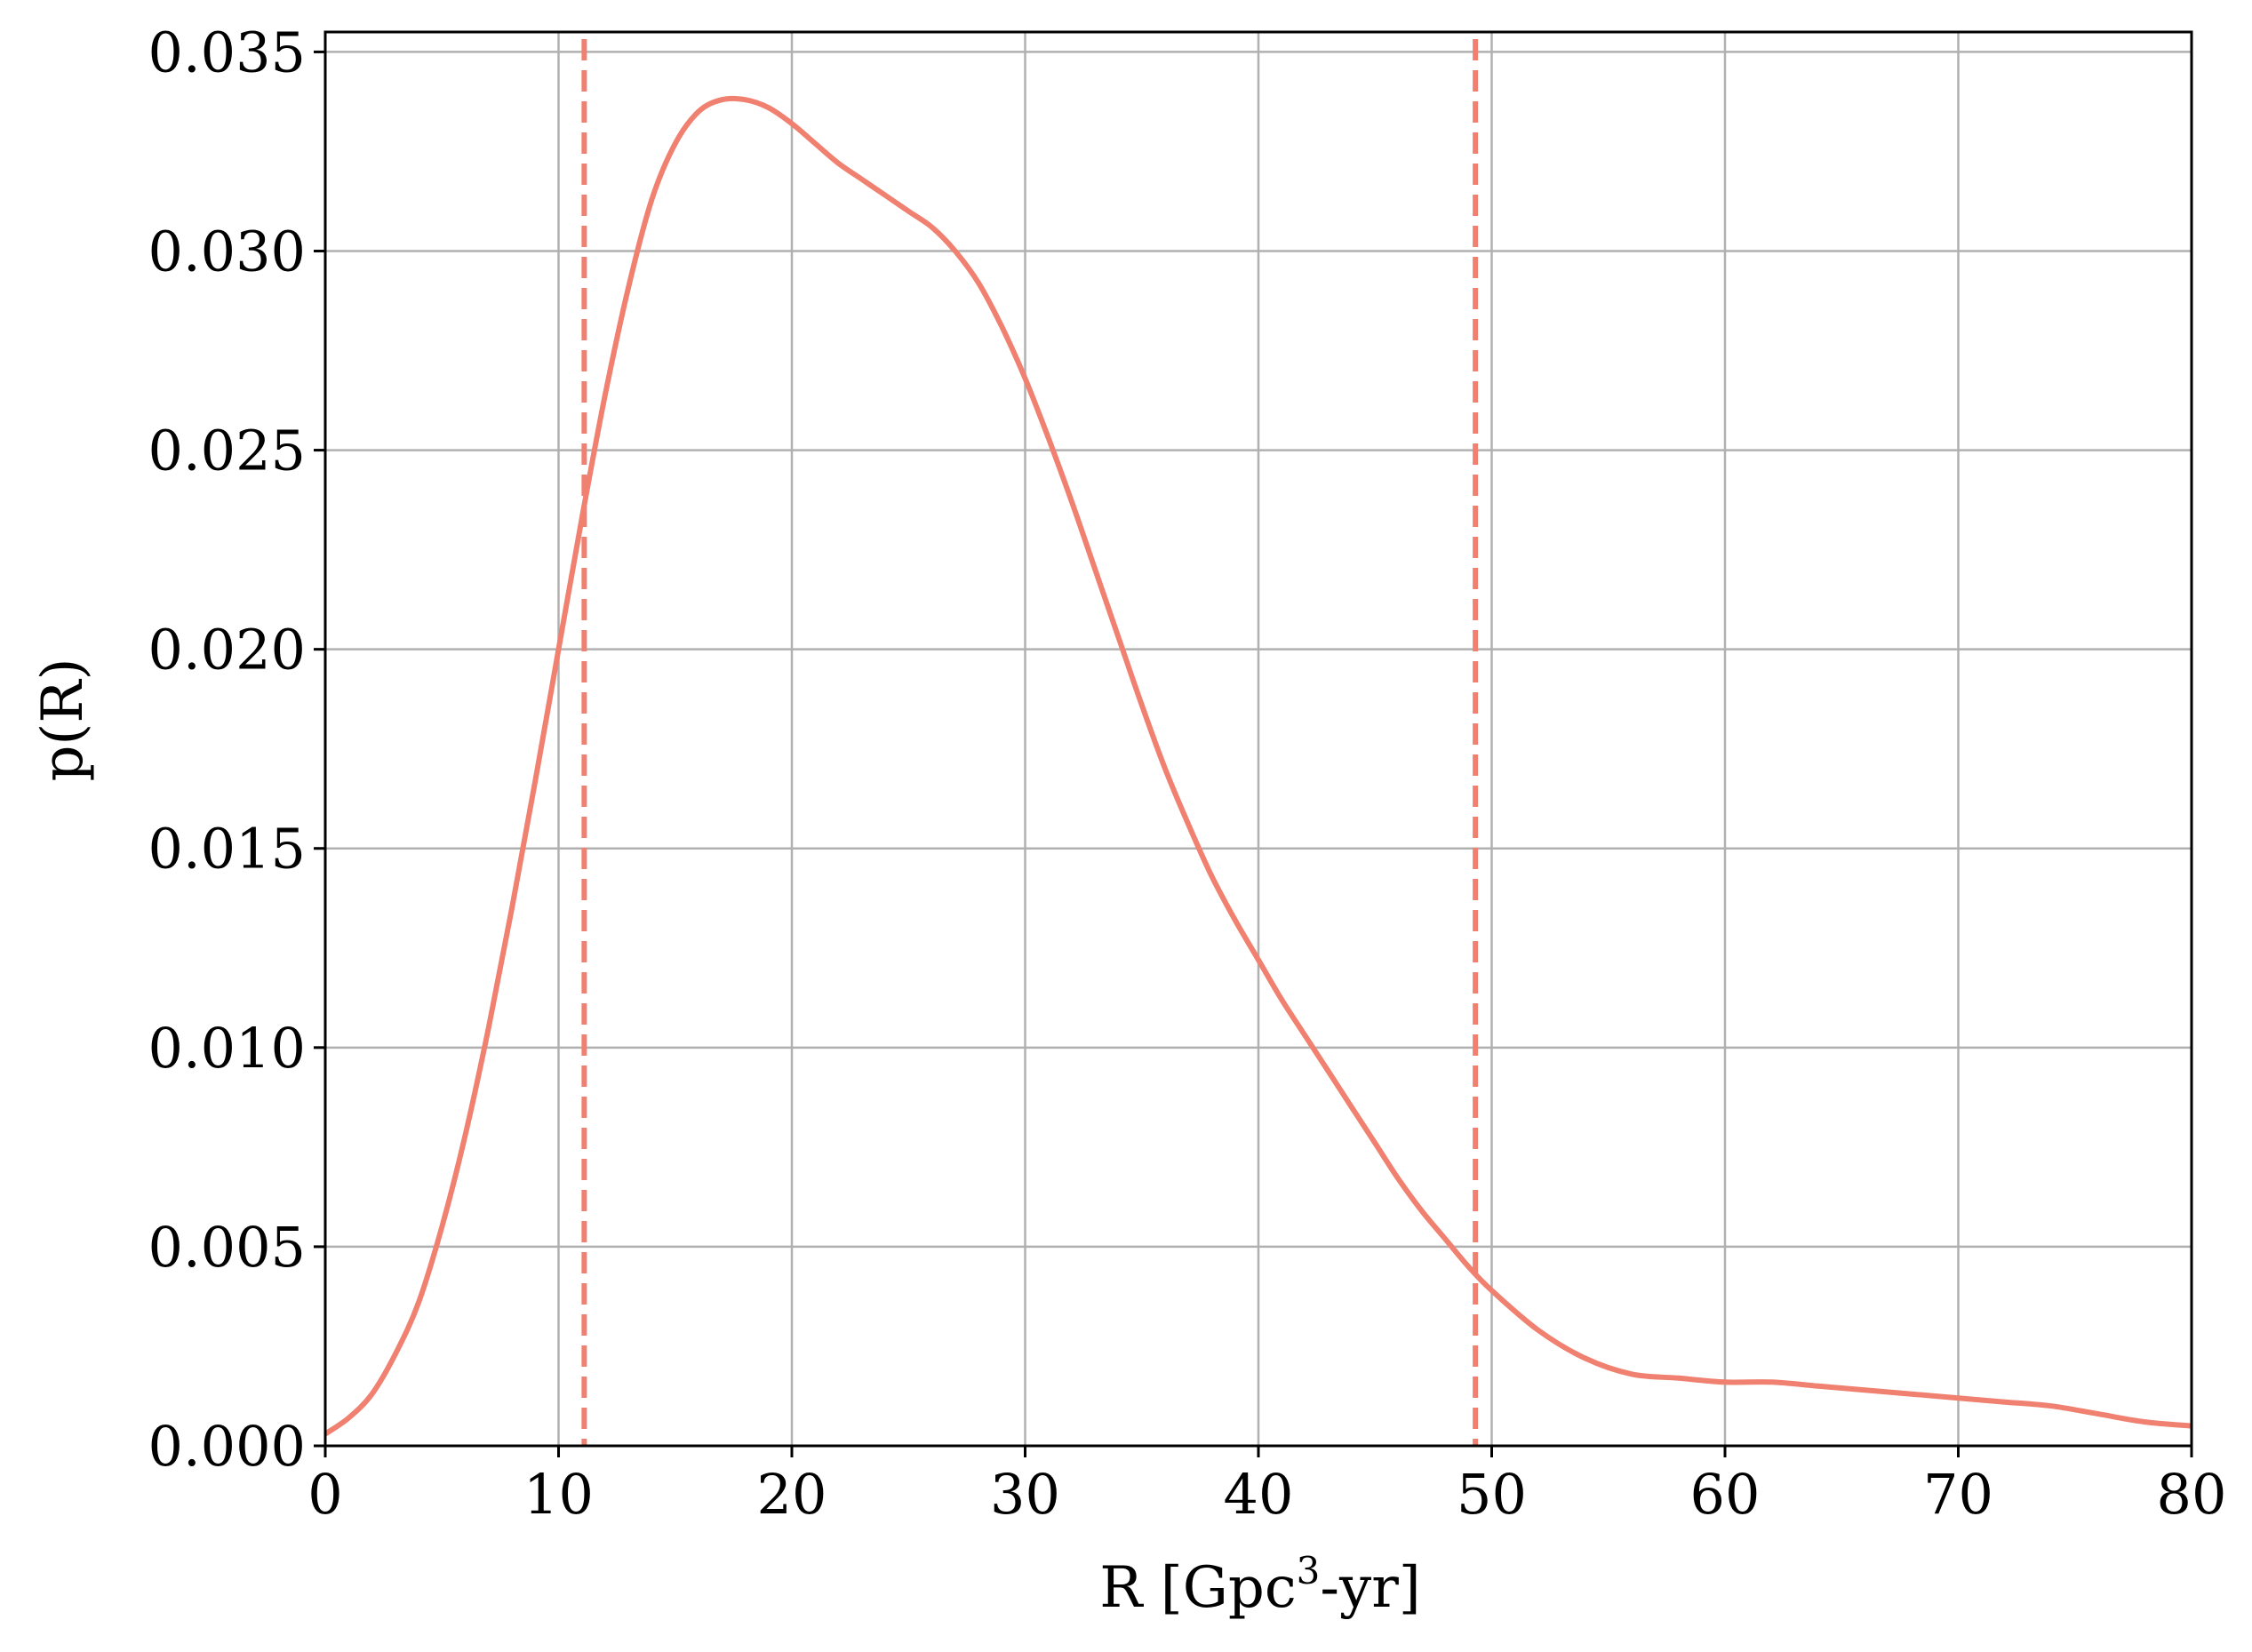  I want to click on x-tick-label: 60, so click(1725, 1494).